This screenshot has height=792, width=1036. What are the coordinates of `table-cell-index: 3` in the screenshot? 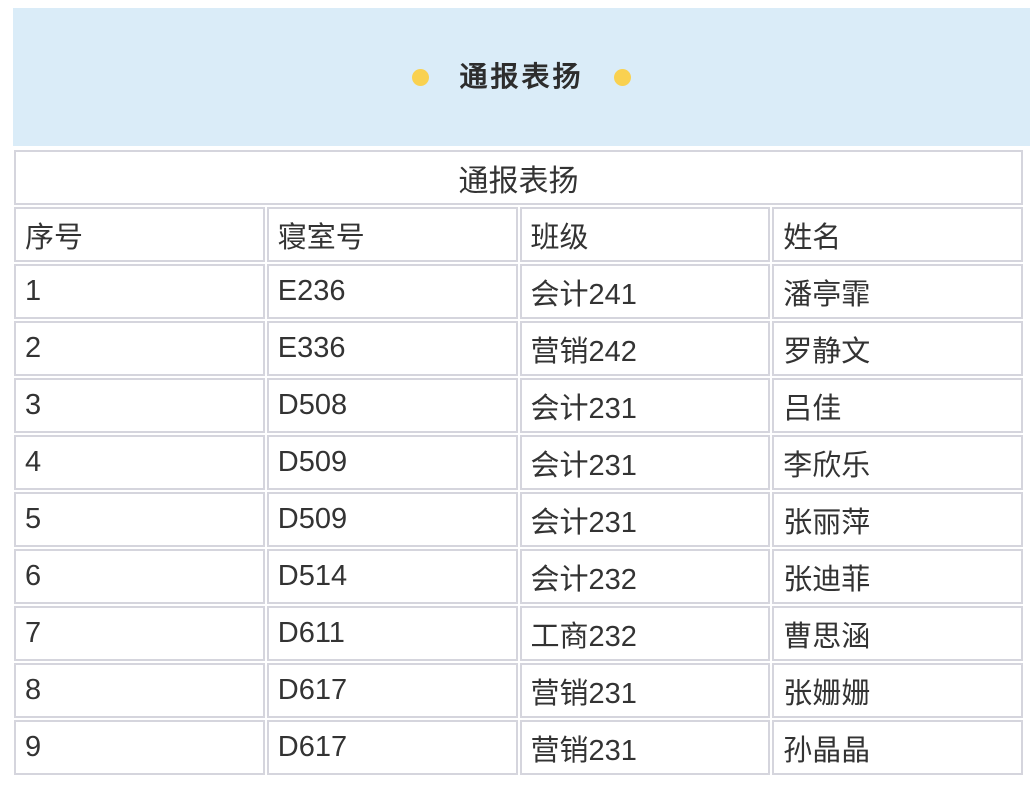 It's located at (139, 405).